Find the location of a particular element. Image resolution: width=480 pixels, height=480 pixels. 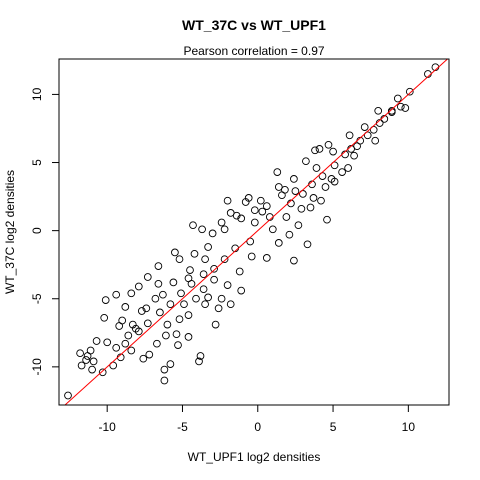

y-tick-label: -10 is located at coordinates (37, 367).